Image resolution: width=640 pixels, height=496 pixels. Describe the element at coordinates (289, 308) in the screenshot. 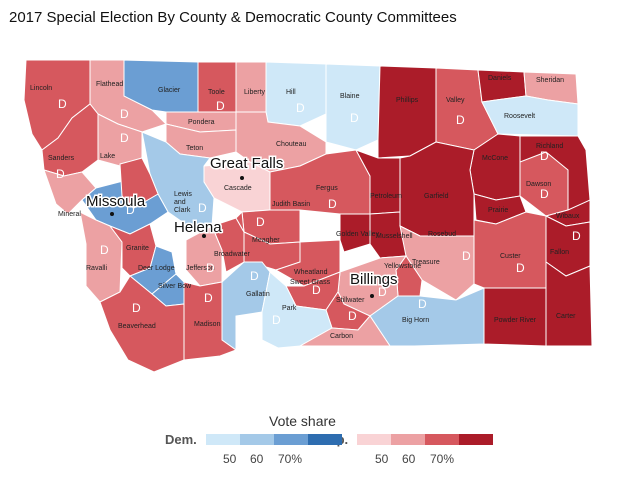

I see `county-label-park: Park` at that location.